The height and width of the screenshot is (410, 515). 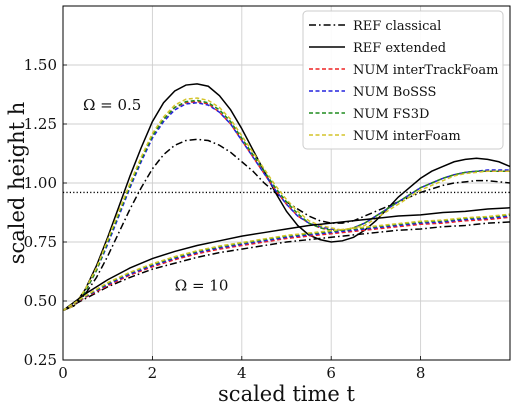 I want to click on y-tick-label: 1.50, so click(x=40, y=65).